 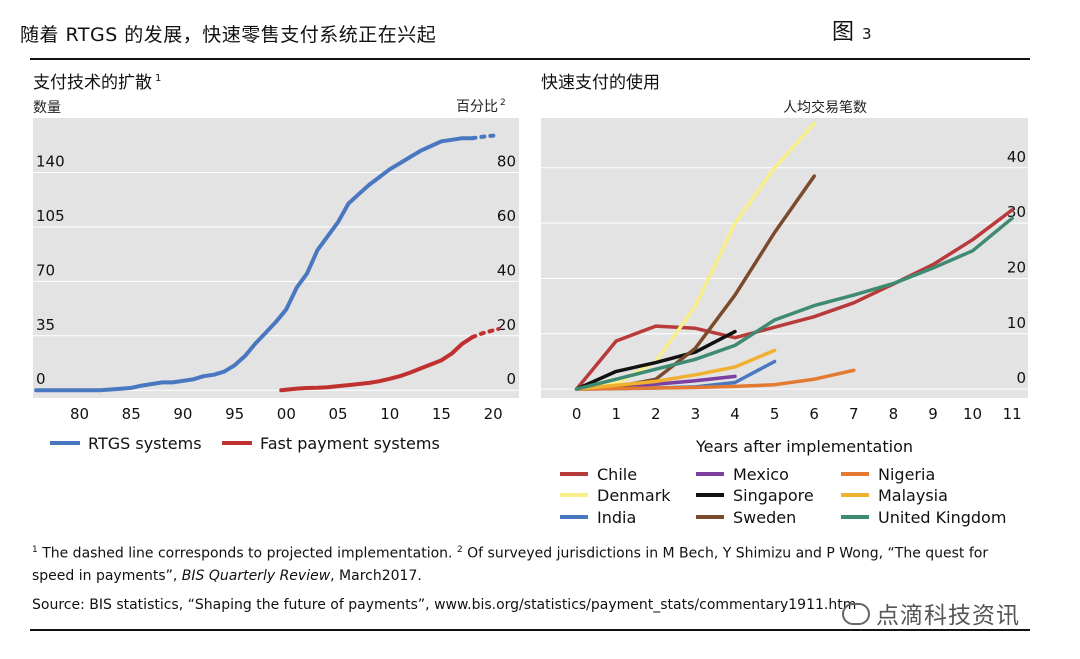 What do you see at coordinates (773, 495) in the screenshot?
I see `legend-label: Singapore` at bounding box center [773, 495].